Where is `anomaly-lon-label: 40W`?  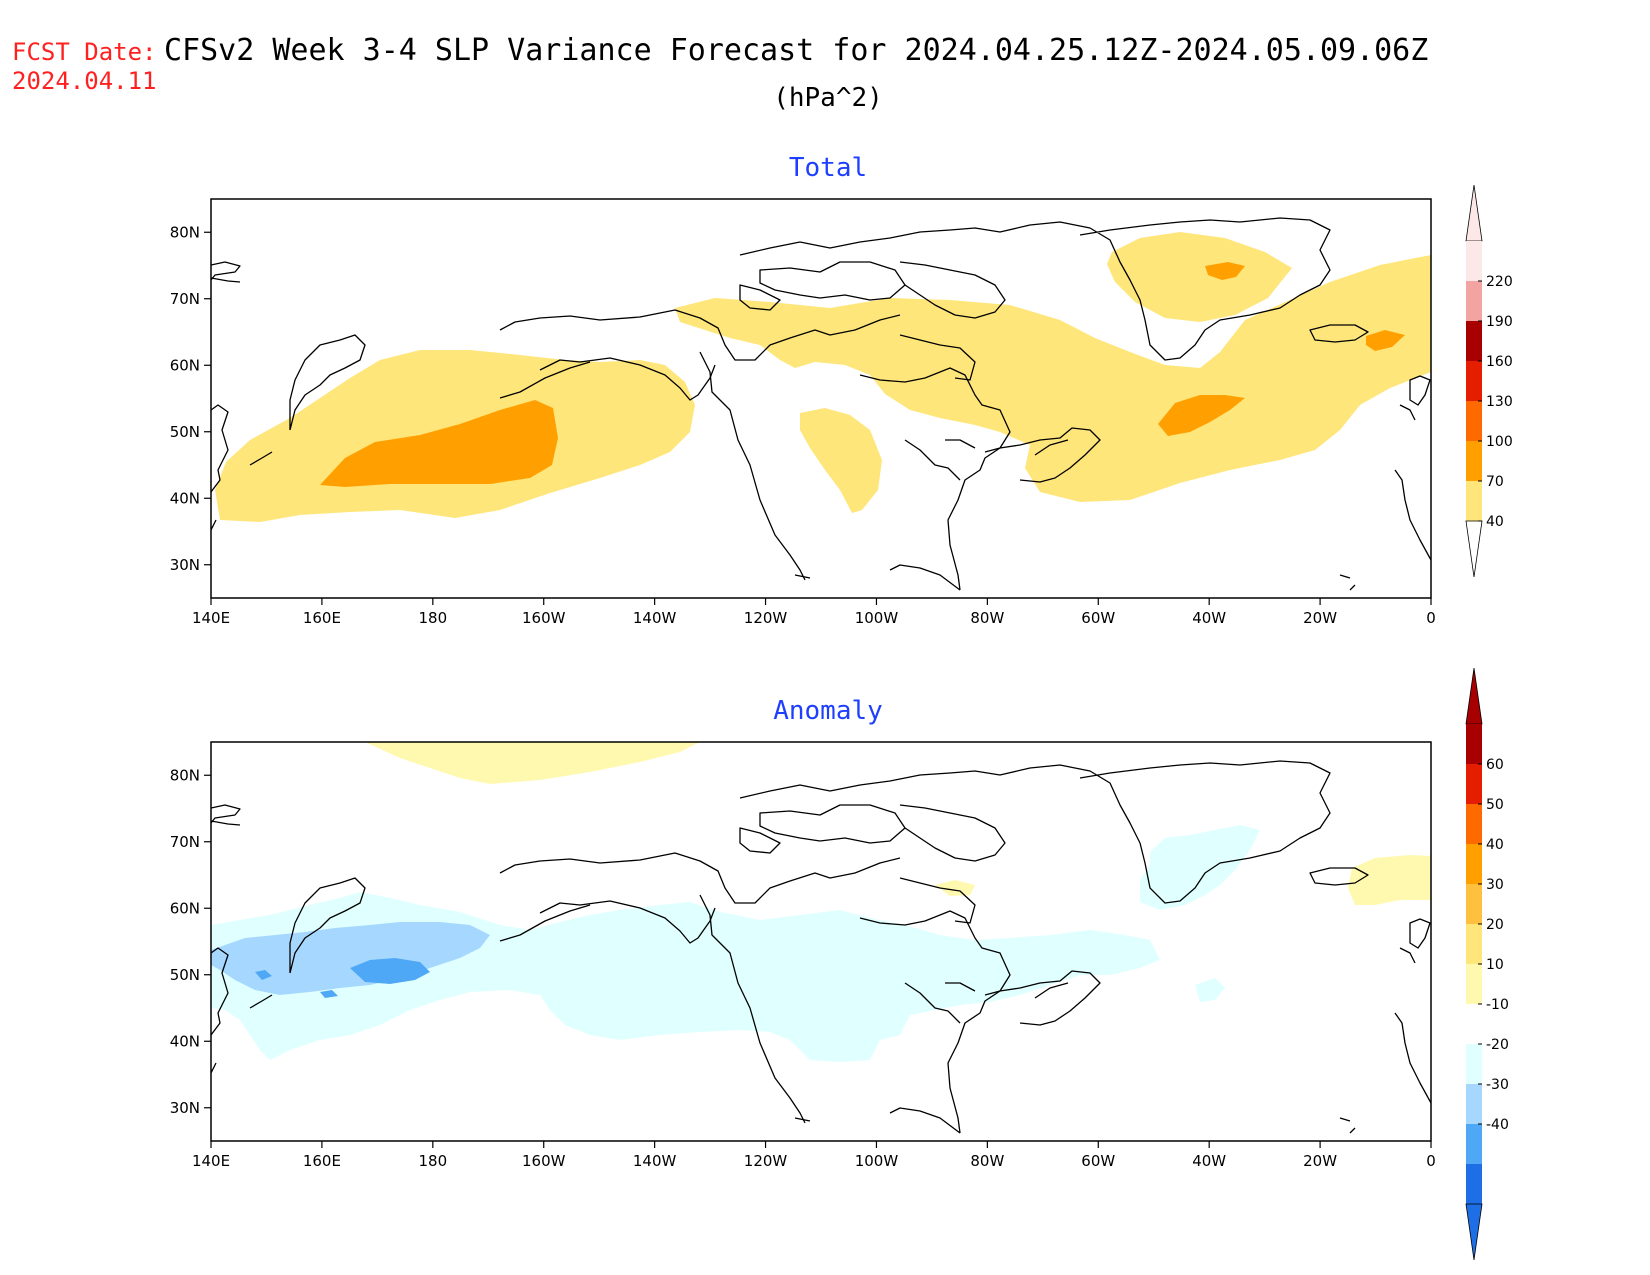
anomaly-lon-label: 40W is located at coordinates (1209, 1161).